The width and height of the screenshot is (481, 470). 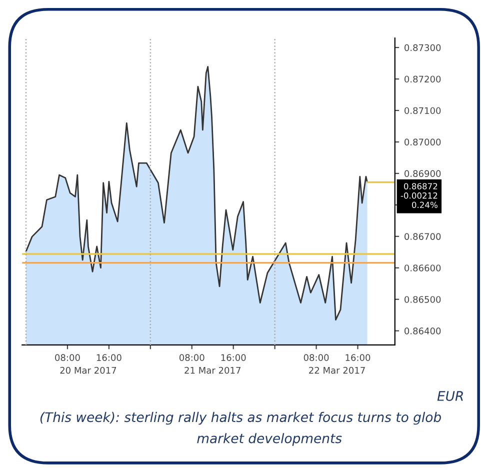 I want to click on y-tick-label: 0.86700, so click(x=422, y=236).